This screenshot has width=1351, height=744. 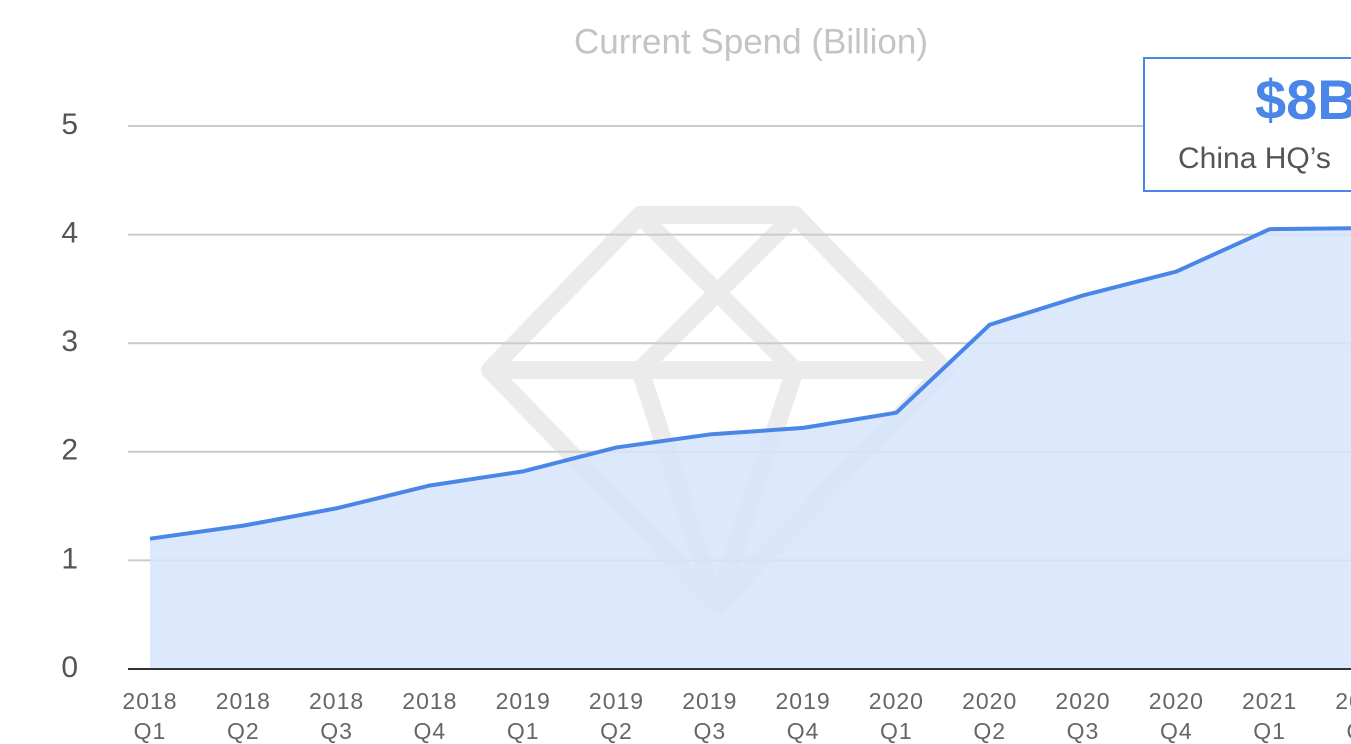 I want to click on y-tick-label: 0, so click(x=69, y=667).